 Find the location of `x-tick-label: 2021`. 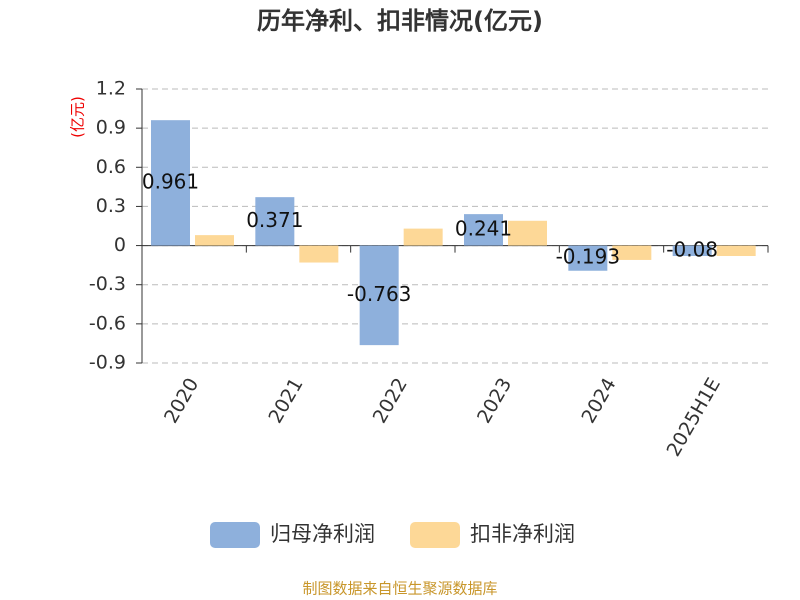

x-tick-label: 2021 is located at coordinates (285, 400).